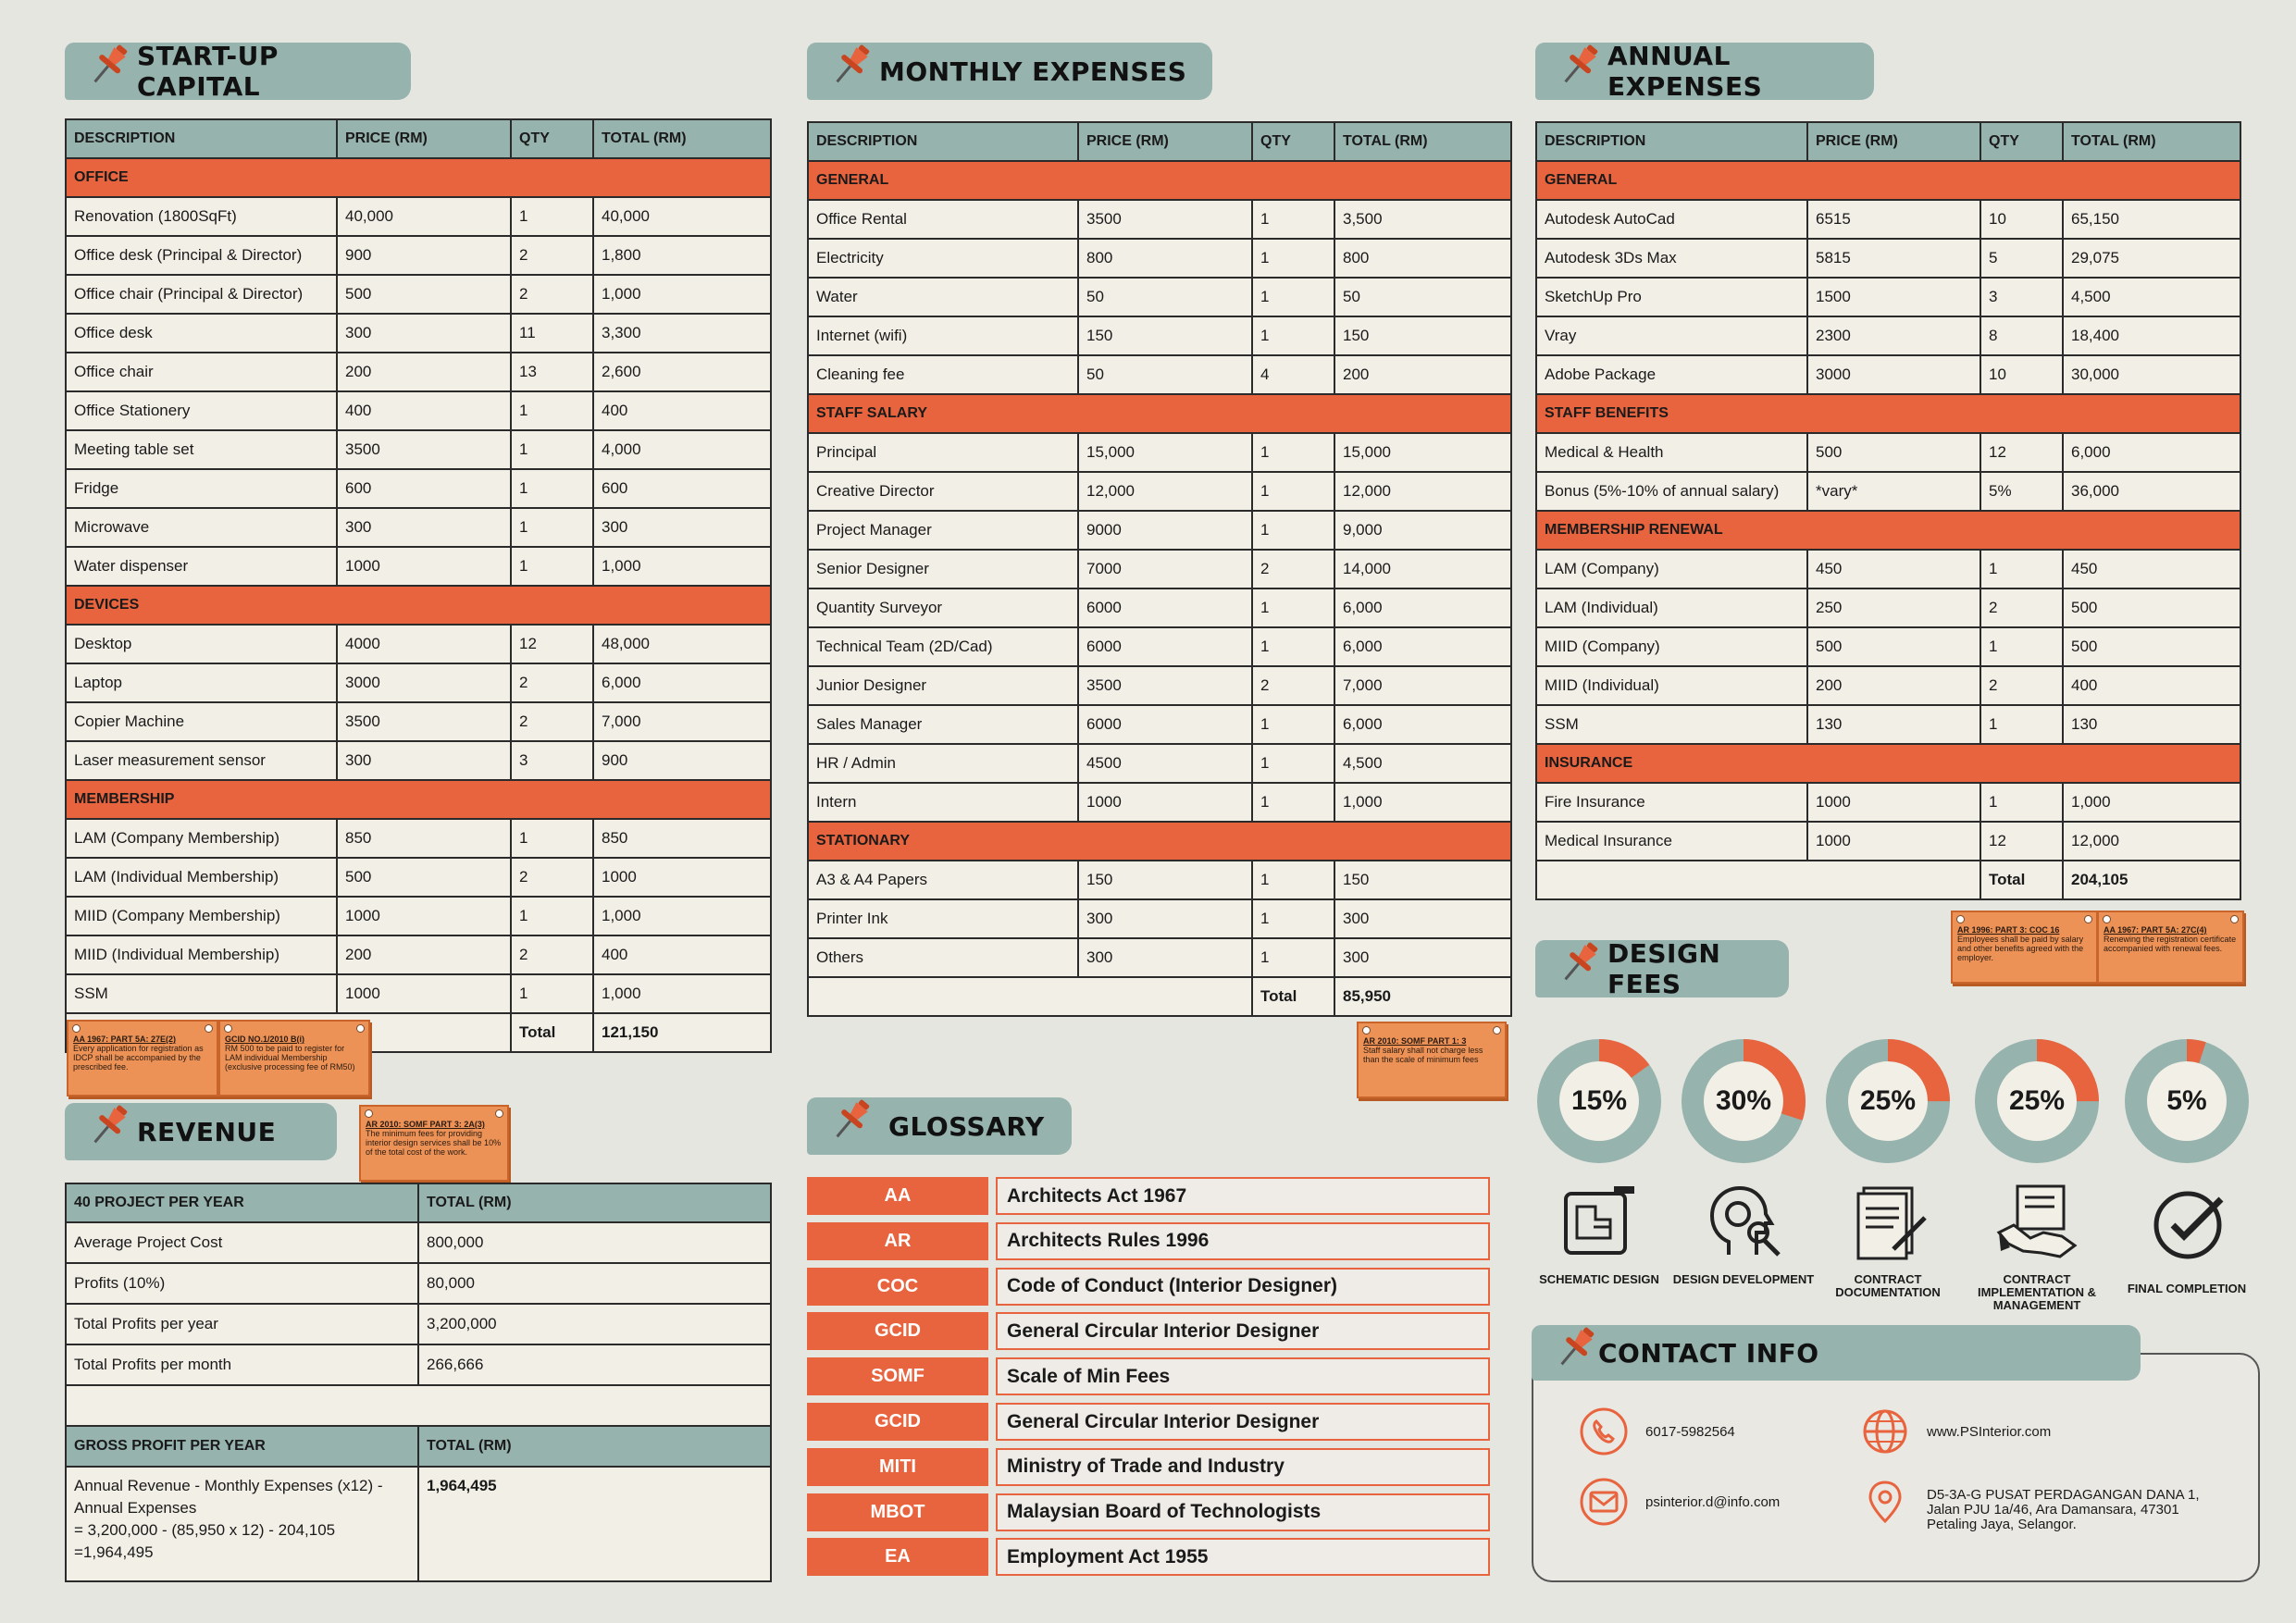  I want to click on glossary-title-tab: GLOSSARY, so click(940, 1126).